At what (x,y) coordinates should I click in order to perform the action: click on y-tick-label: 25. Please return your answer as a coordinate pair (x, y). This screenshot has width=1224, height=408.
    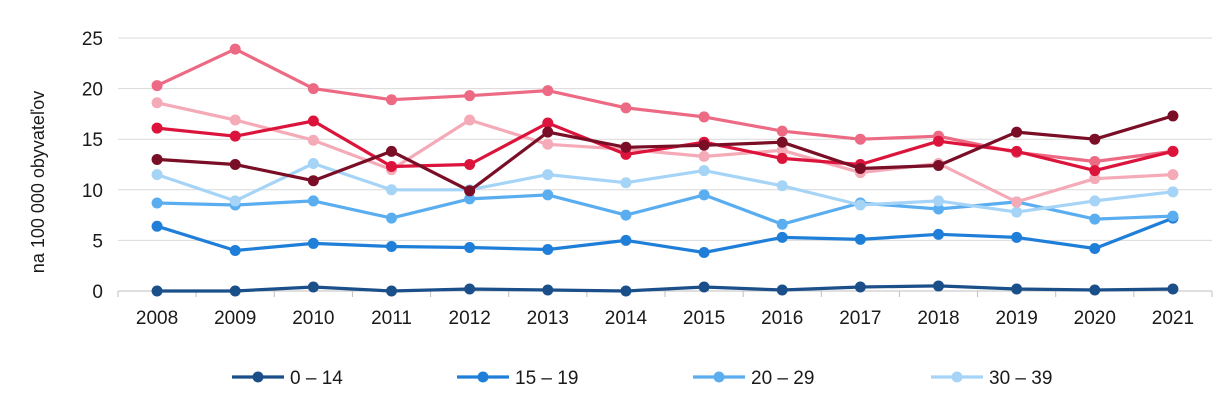
    Looking at the image, I should click on (92, 39).